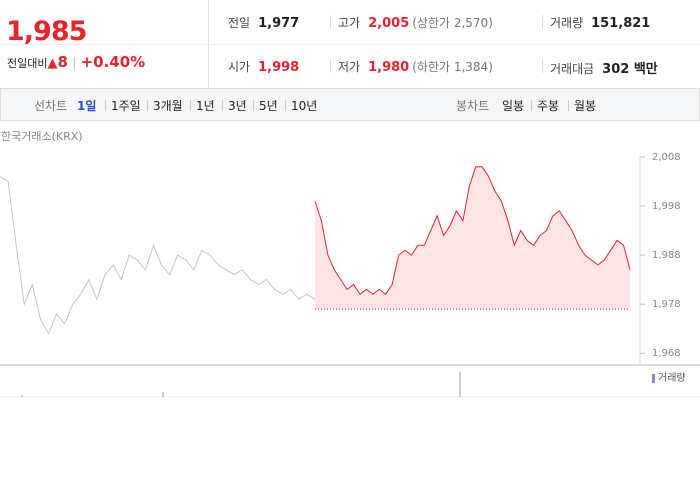 The image size is (700, 490). I want to click on info-label: 고가, so click(349, 23).